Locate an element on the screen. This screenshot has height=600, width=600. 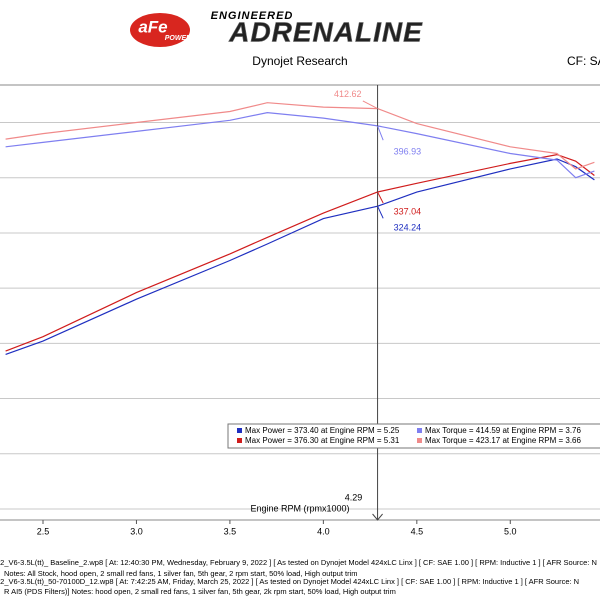
annotation-value: 337.04 is located at coordinates (408, 211).